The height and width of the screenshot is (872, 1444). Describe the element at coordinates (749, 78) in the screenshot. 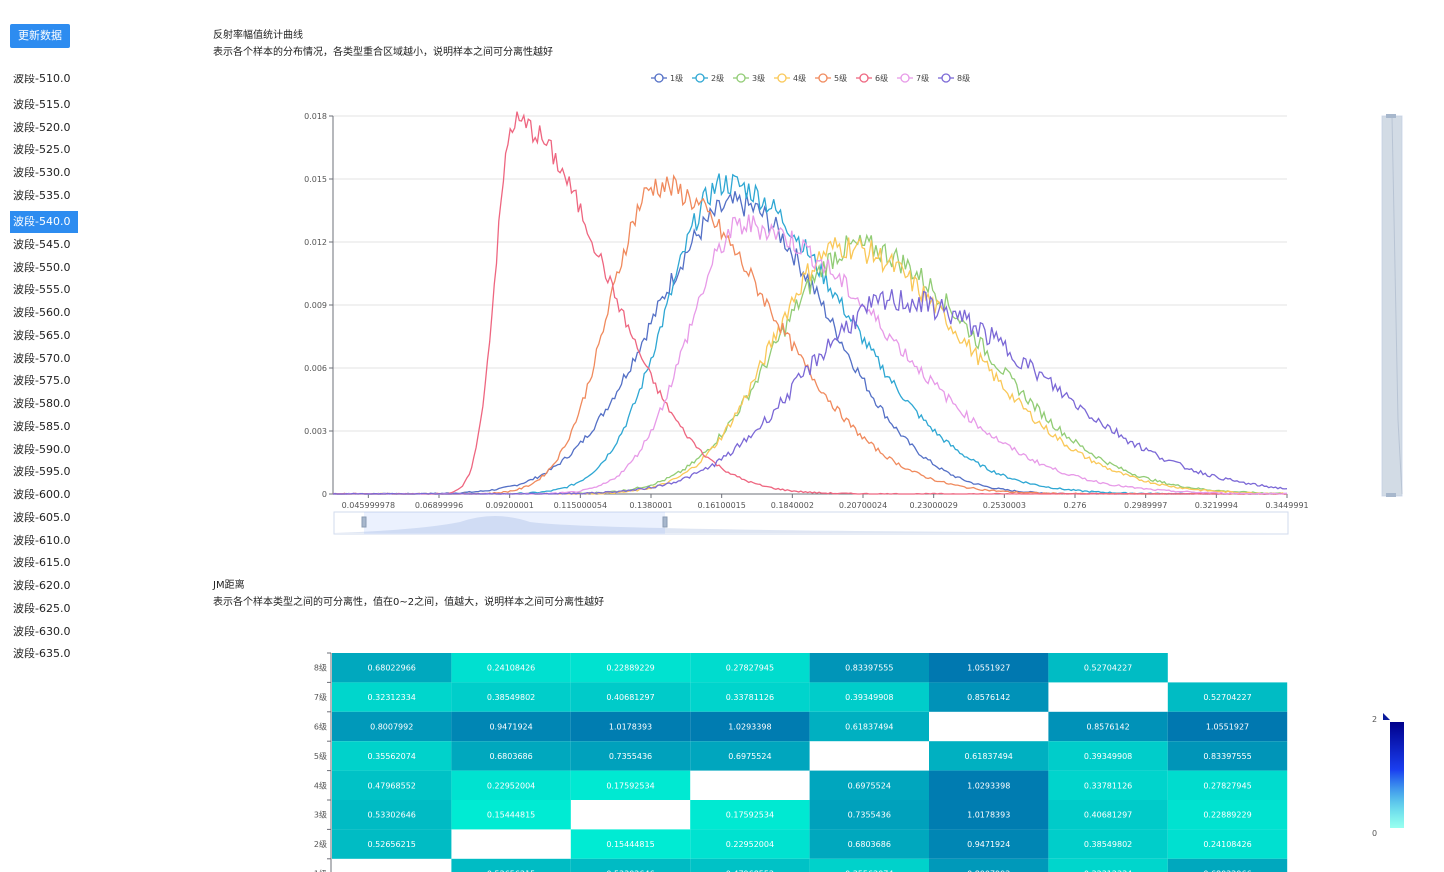

I see `legend-item-3: 3级` at that location.